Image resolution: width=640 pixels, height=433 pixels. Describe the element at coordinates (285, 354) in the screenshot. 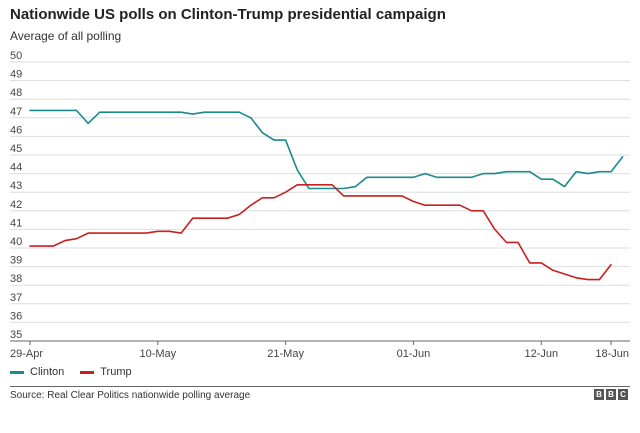

I see `x-tick-label: 21-May` at that location.